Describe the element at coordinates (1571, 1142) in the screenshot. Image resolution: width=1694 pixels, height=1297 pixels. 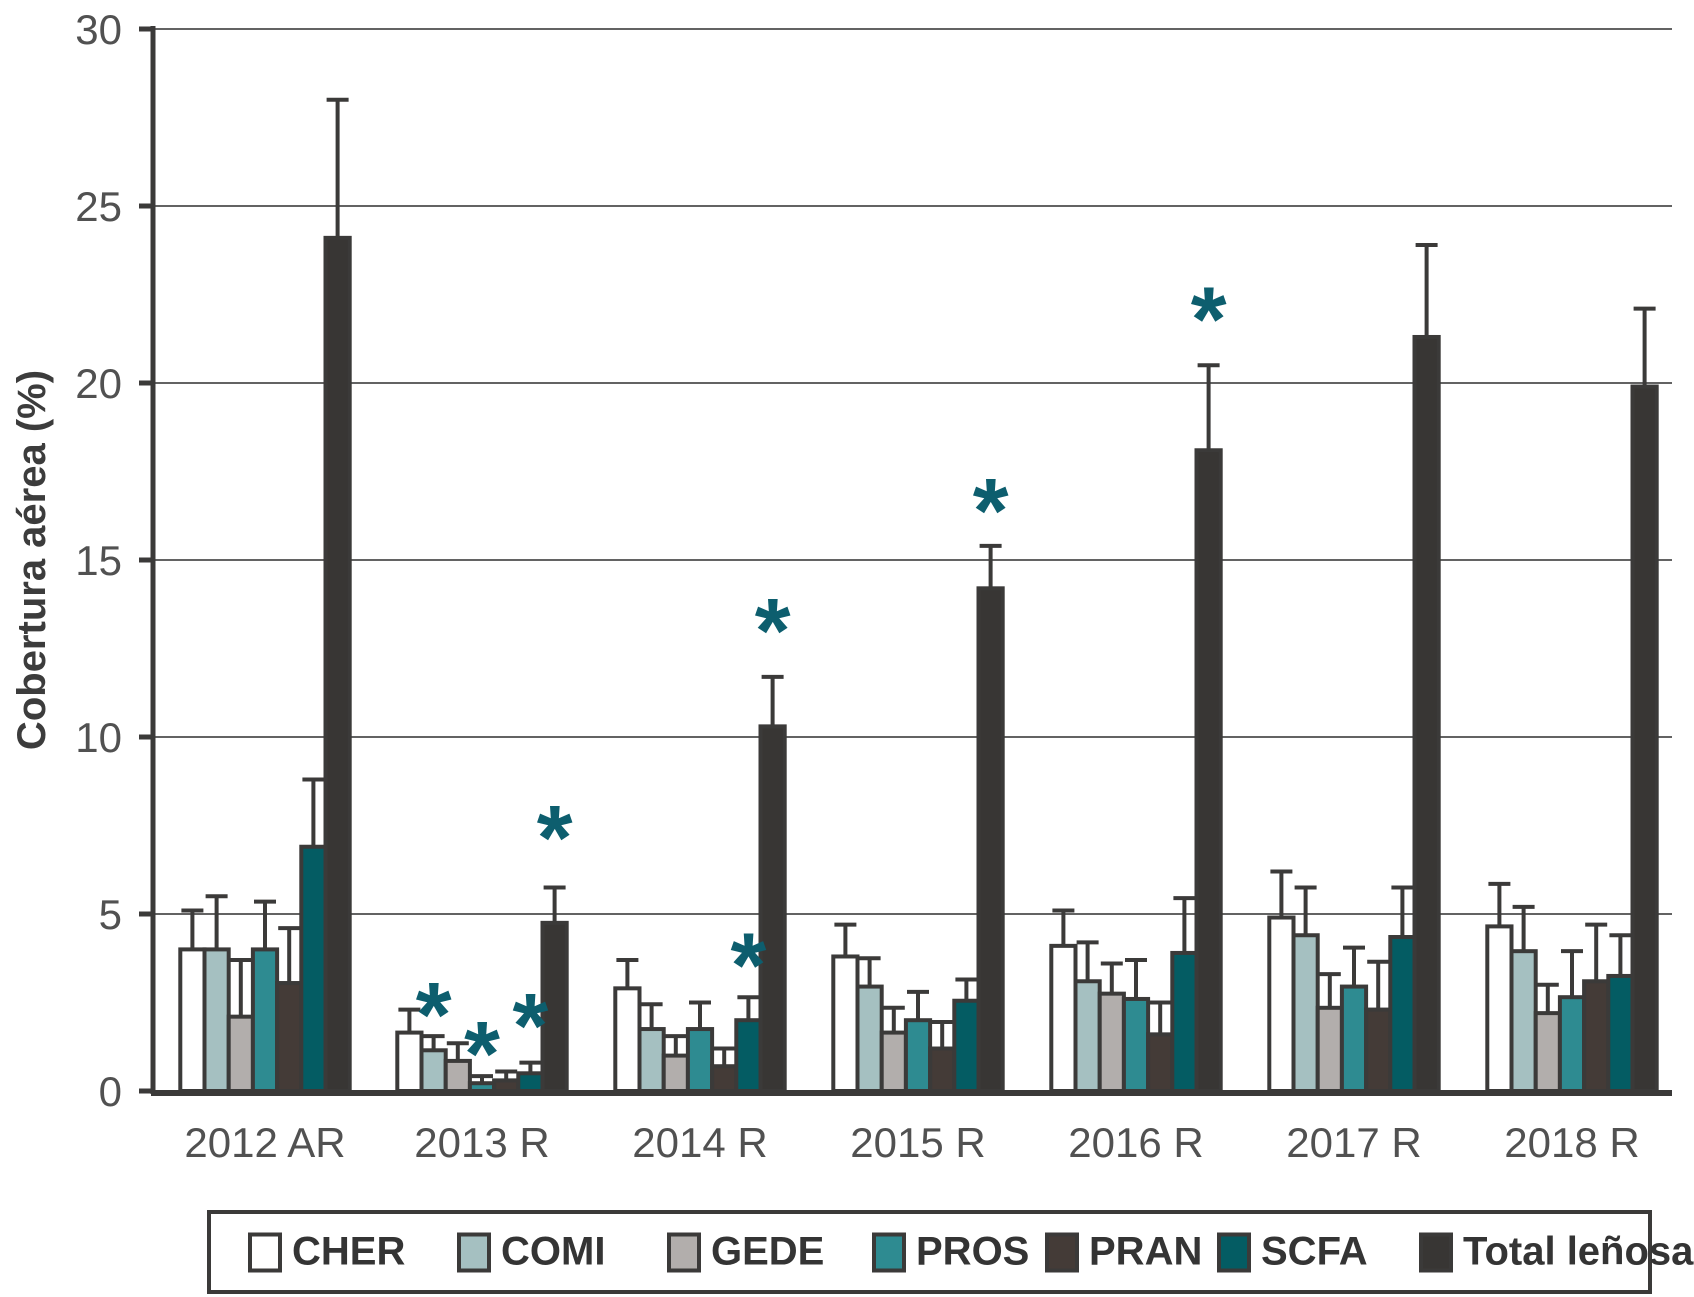
I see `x-tick-label: 2018 R` at that location.